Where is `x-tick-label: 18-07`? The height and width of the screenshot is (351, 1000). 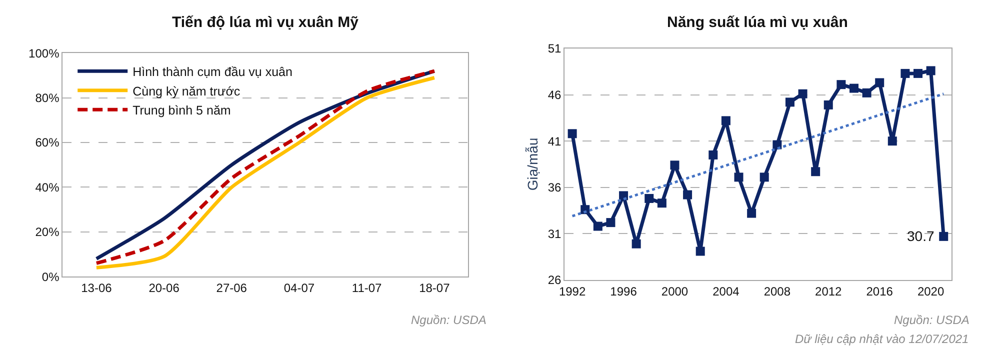
x-tick-label: 18-07 is located at coordinates (434, 288).